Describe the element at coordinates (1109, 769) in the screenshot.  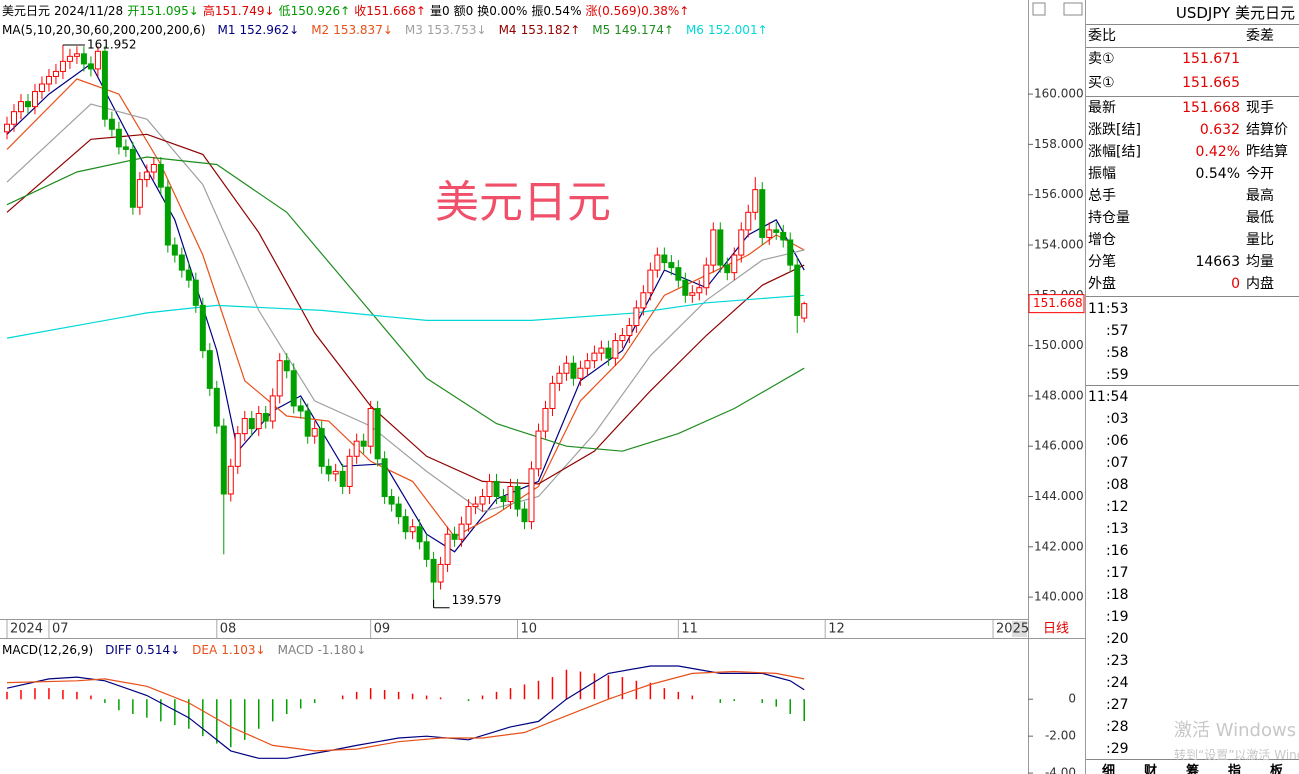
I see `panel-tab: 细` at that location.